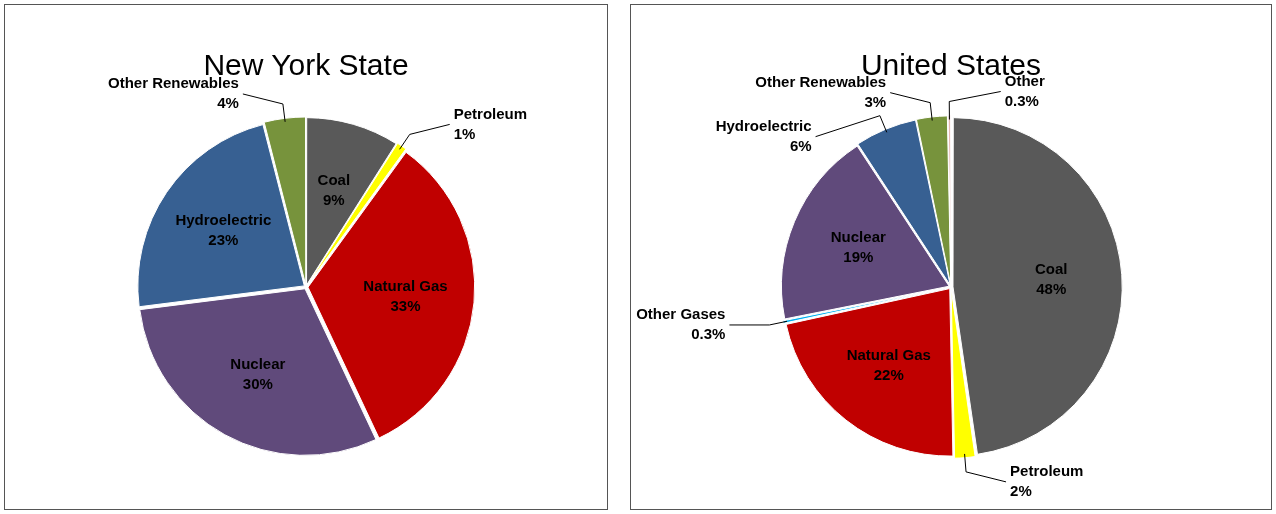  What do you see at coordinates (681, 314) in the screenshot?
I see `slice-label: Other Gases` at bounding box center [681, 314].